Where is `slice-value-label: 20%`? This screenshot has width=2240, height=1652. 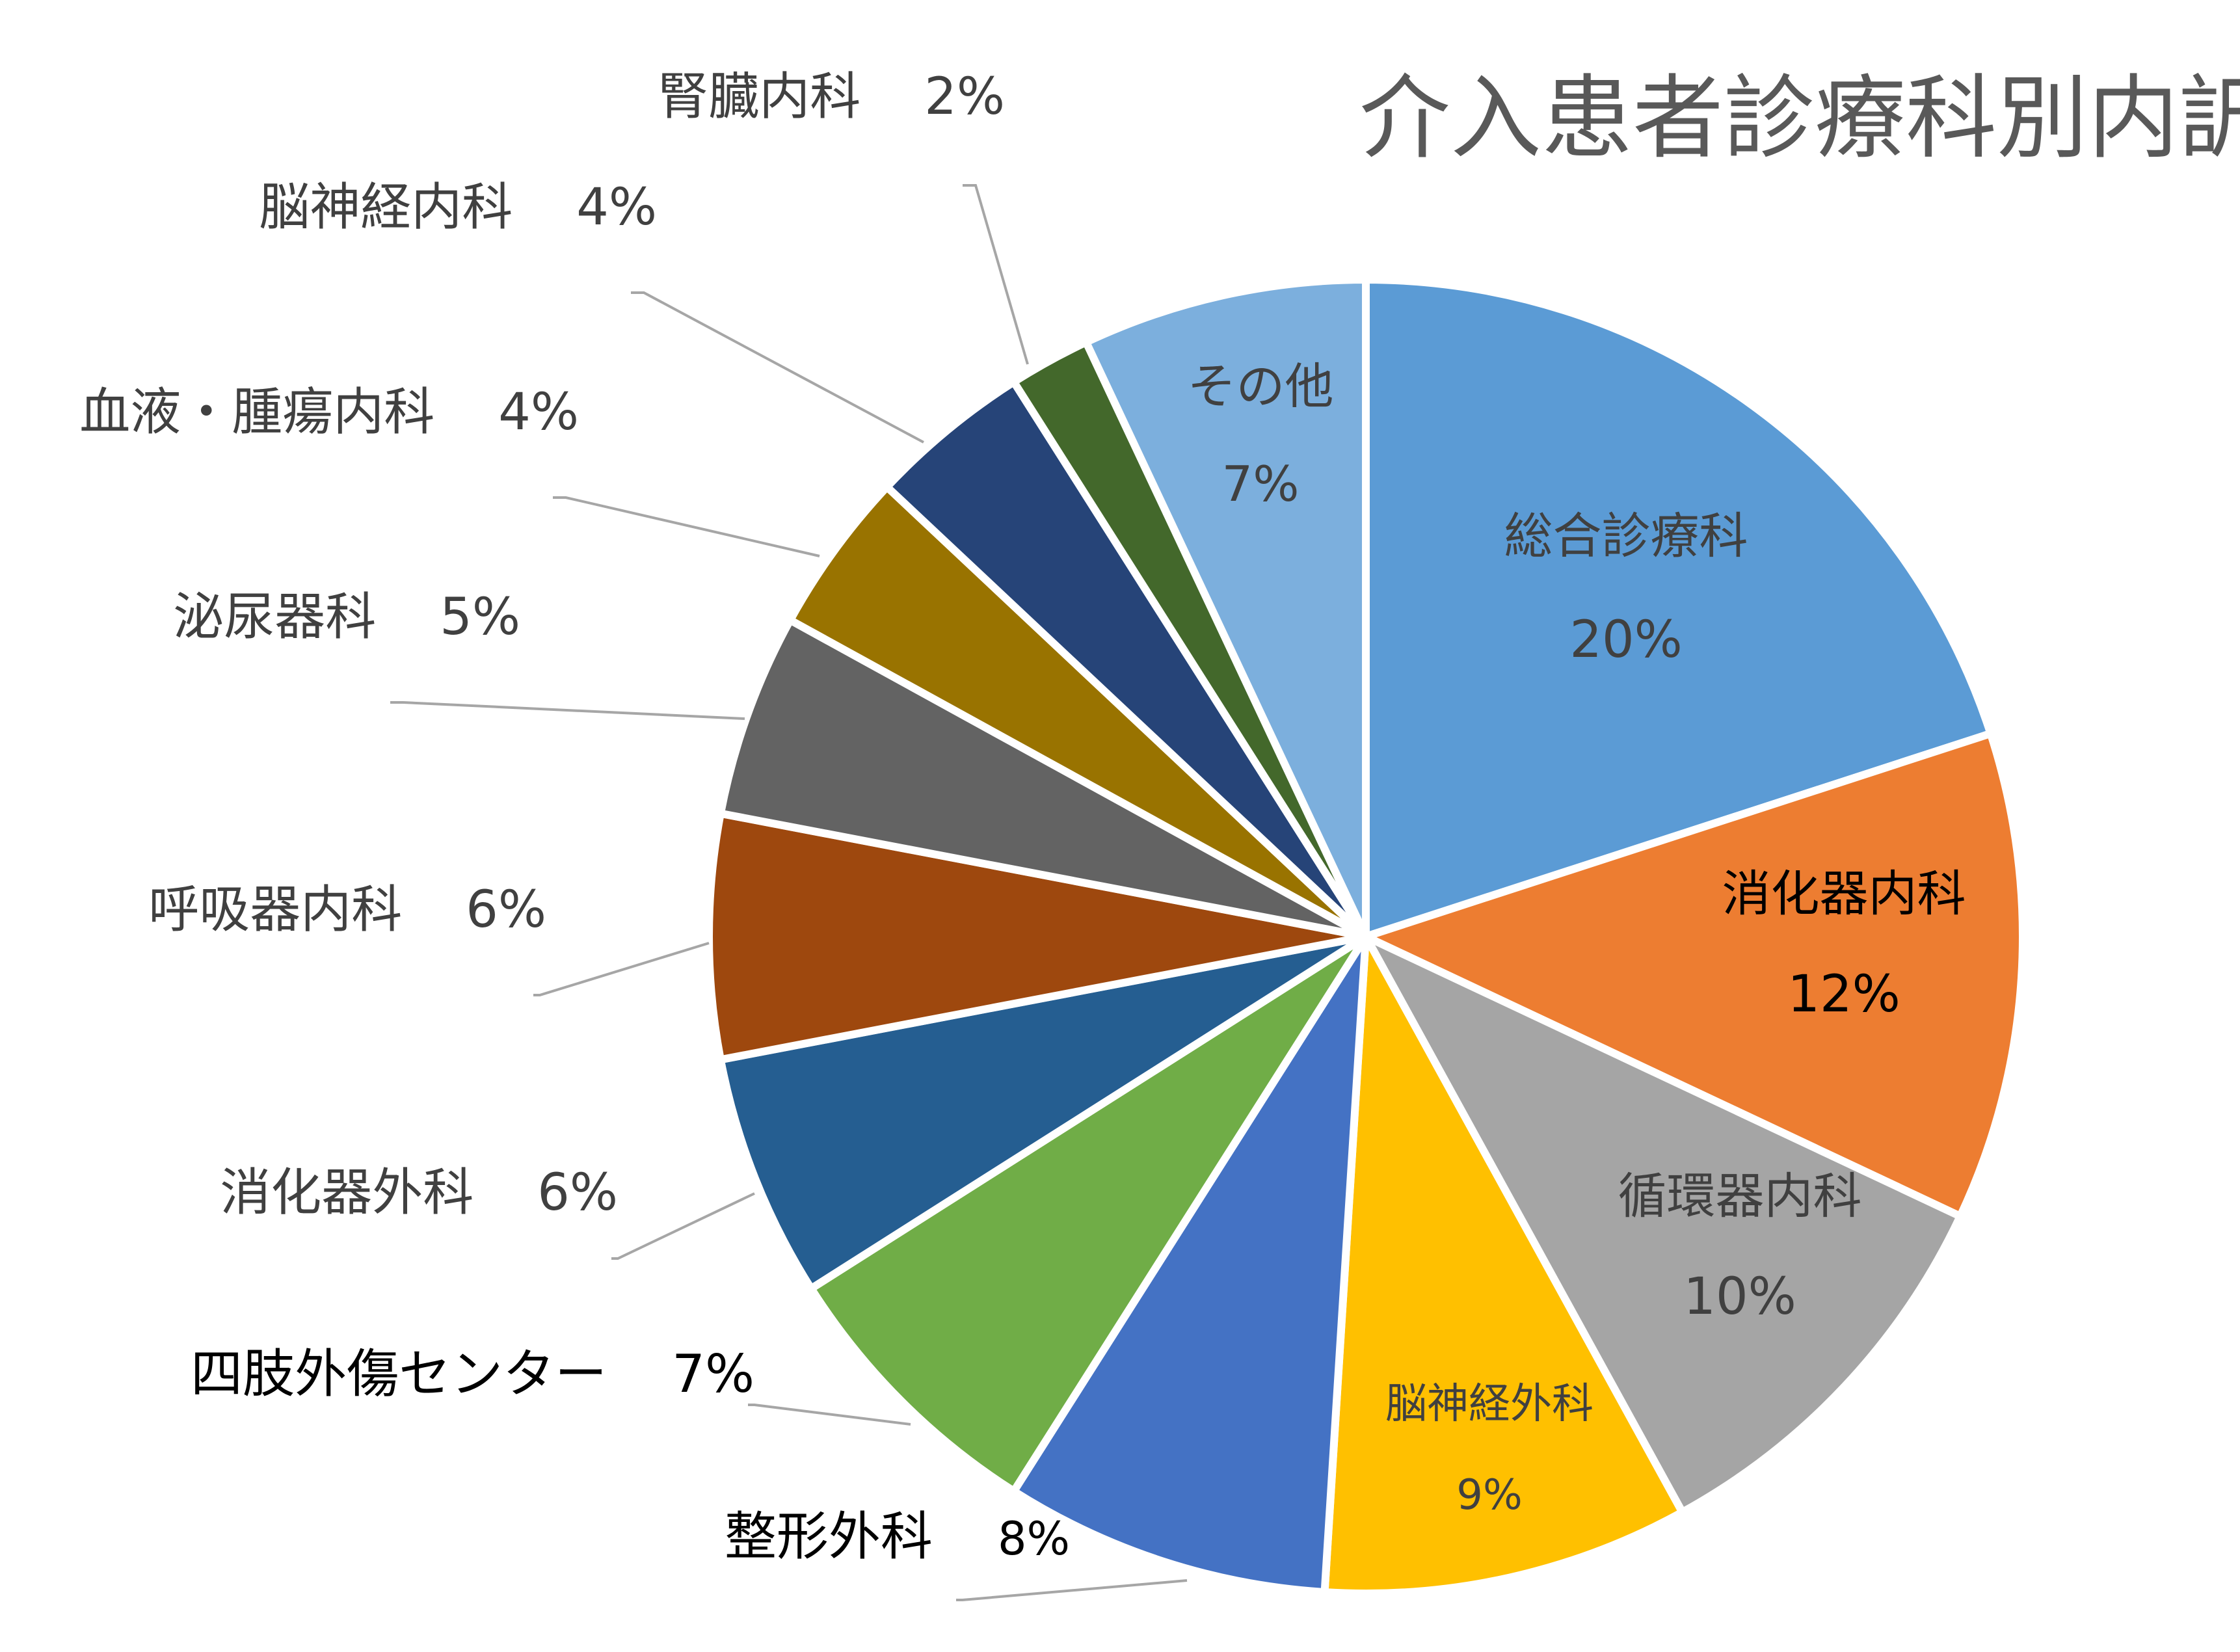
slice-value-label: 20% is located at coordinates (1625, 640).